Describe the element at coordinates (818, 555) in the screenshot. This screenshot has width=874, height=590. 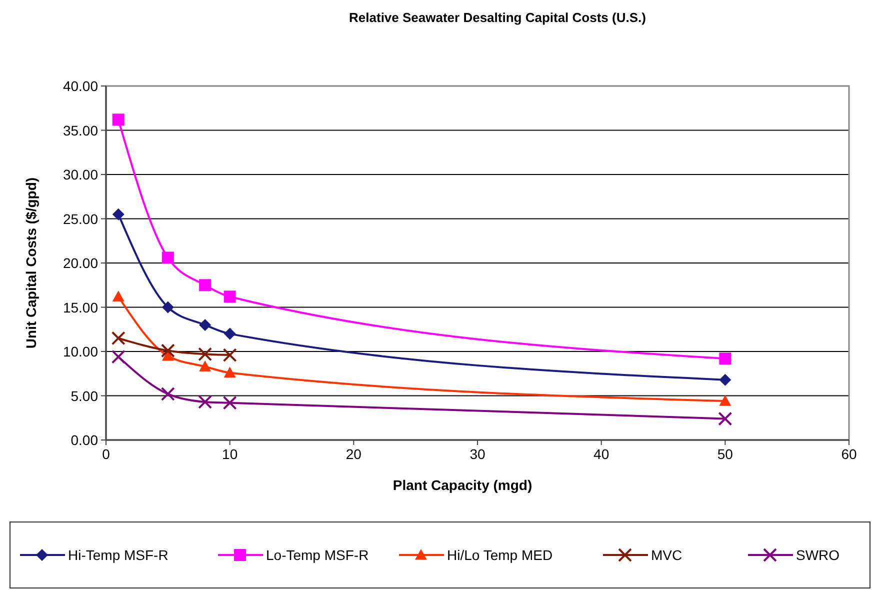
I see `legend-label: SWRO` at that location.